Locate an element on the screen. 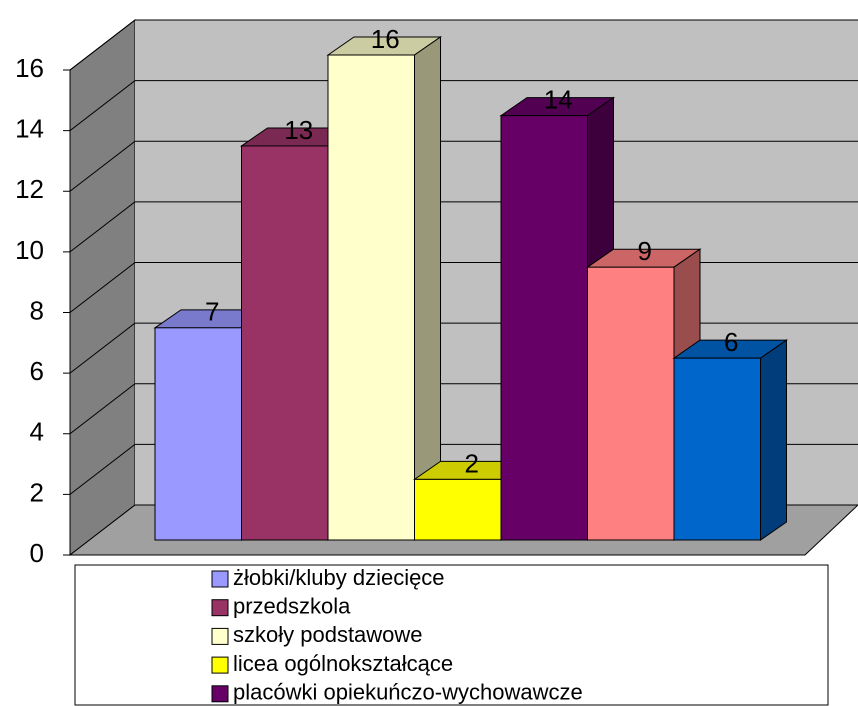 The width and height of the screenshot is (858, 706). legend-label: licea ogólnokształcące is located at coordinates (343, 663).